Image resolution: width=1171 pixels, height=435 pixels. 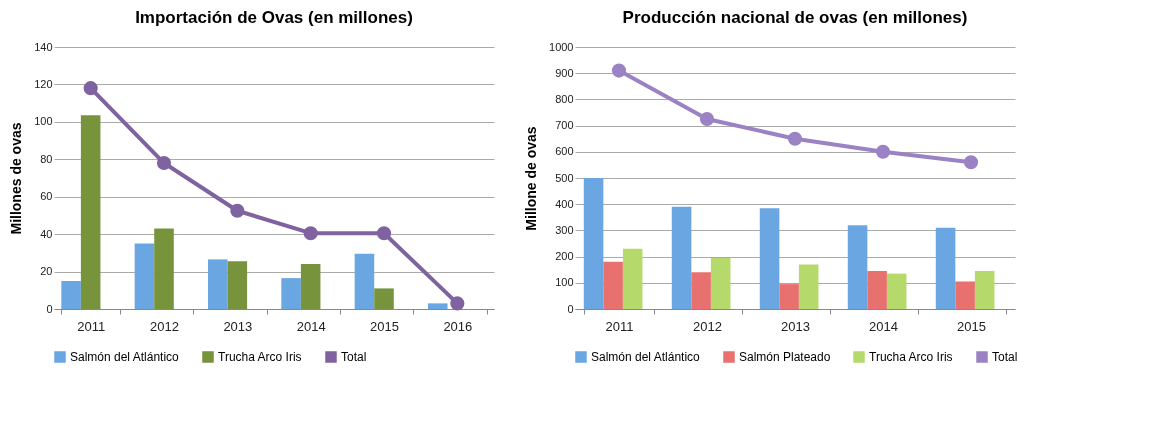 What do you see at coordinates (274, 17) in the screenshot?
I see `chart-title: Importación de Ovas (en millones)` at bounding box center [274, 17].